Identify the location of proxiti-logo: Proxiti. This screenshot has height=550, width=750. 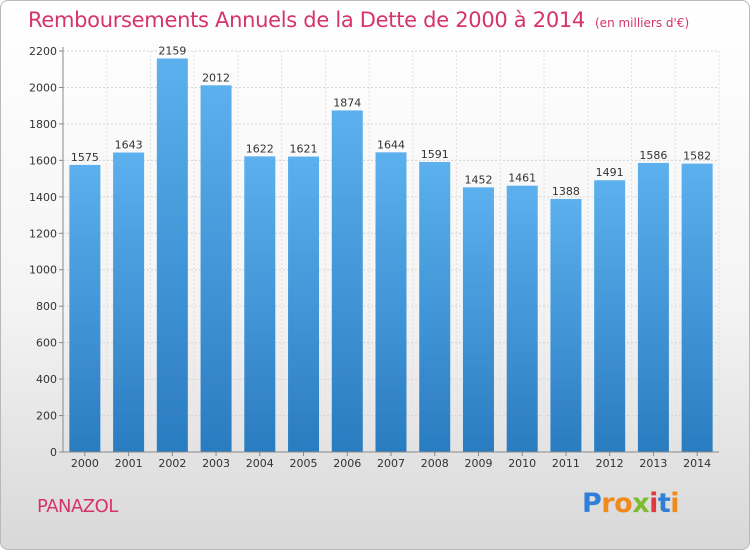
(631, 503).